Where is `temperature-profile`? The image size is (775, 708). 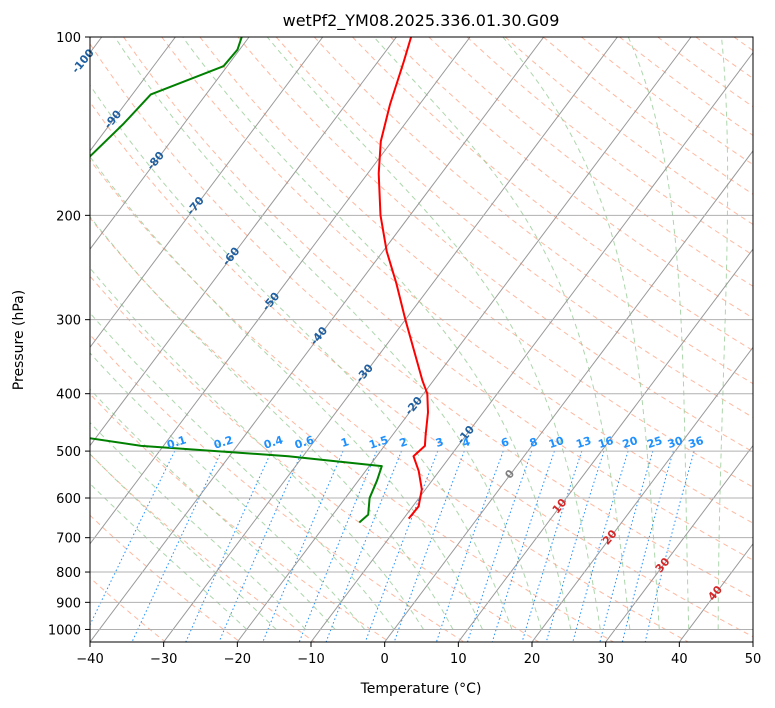 temperature-profile is located at coordinates (403, 278).